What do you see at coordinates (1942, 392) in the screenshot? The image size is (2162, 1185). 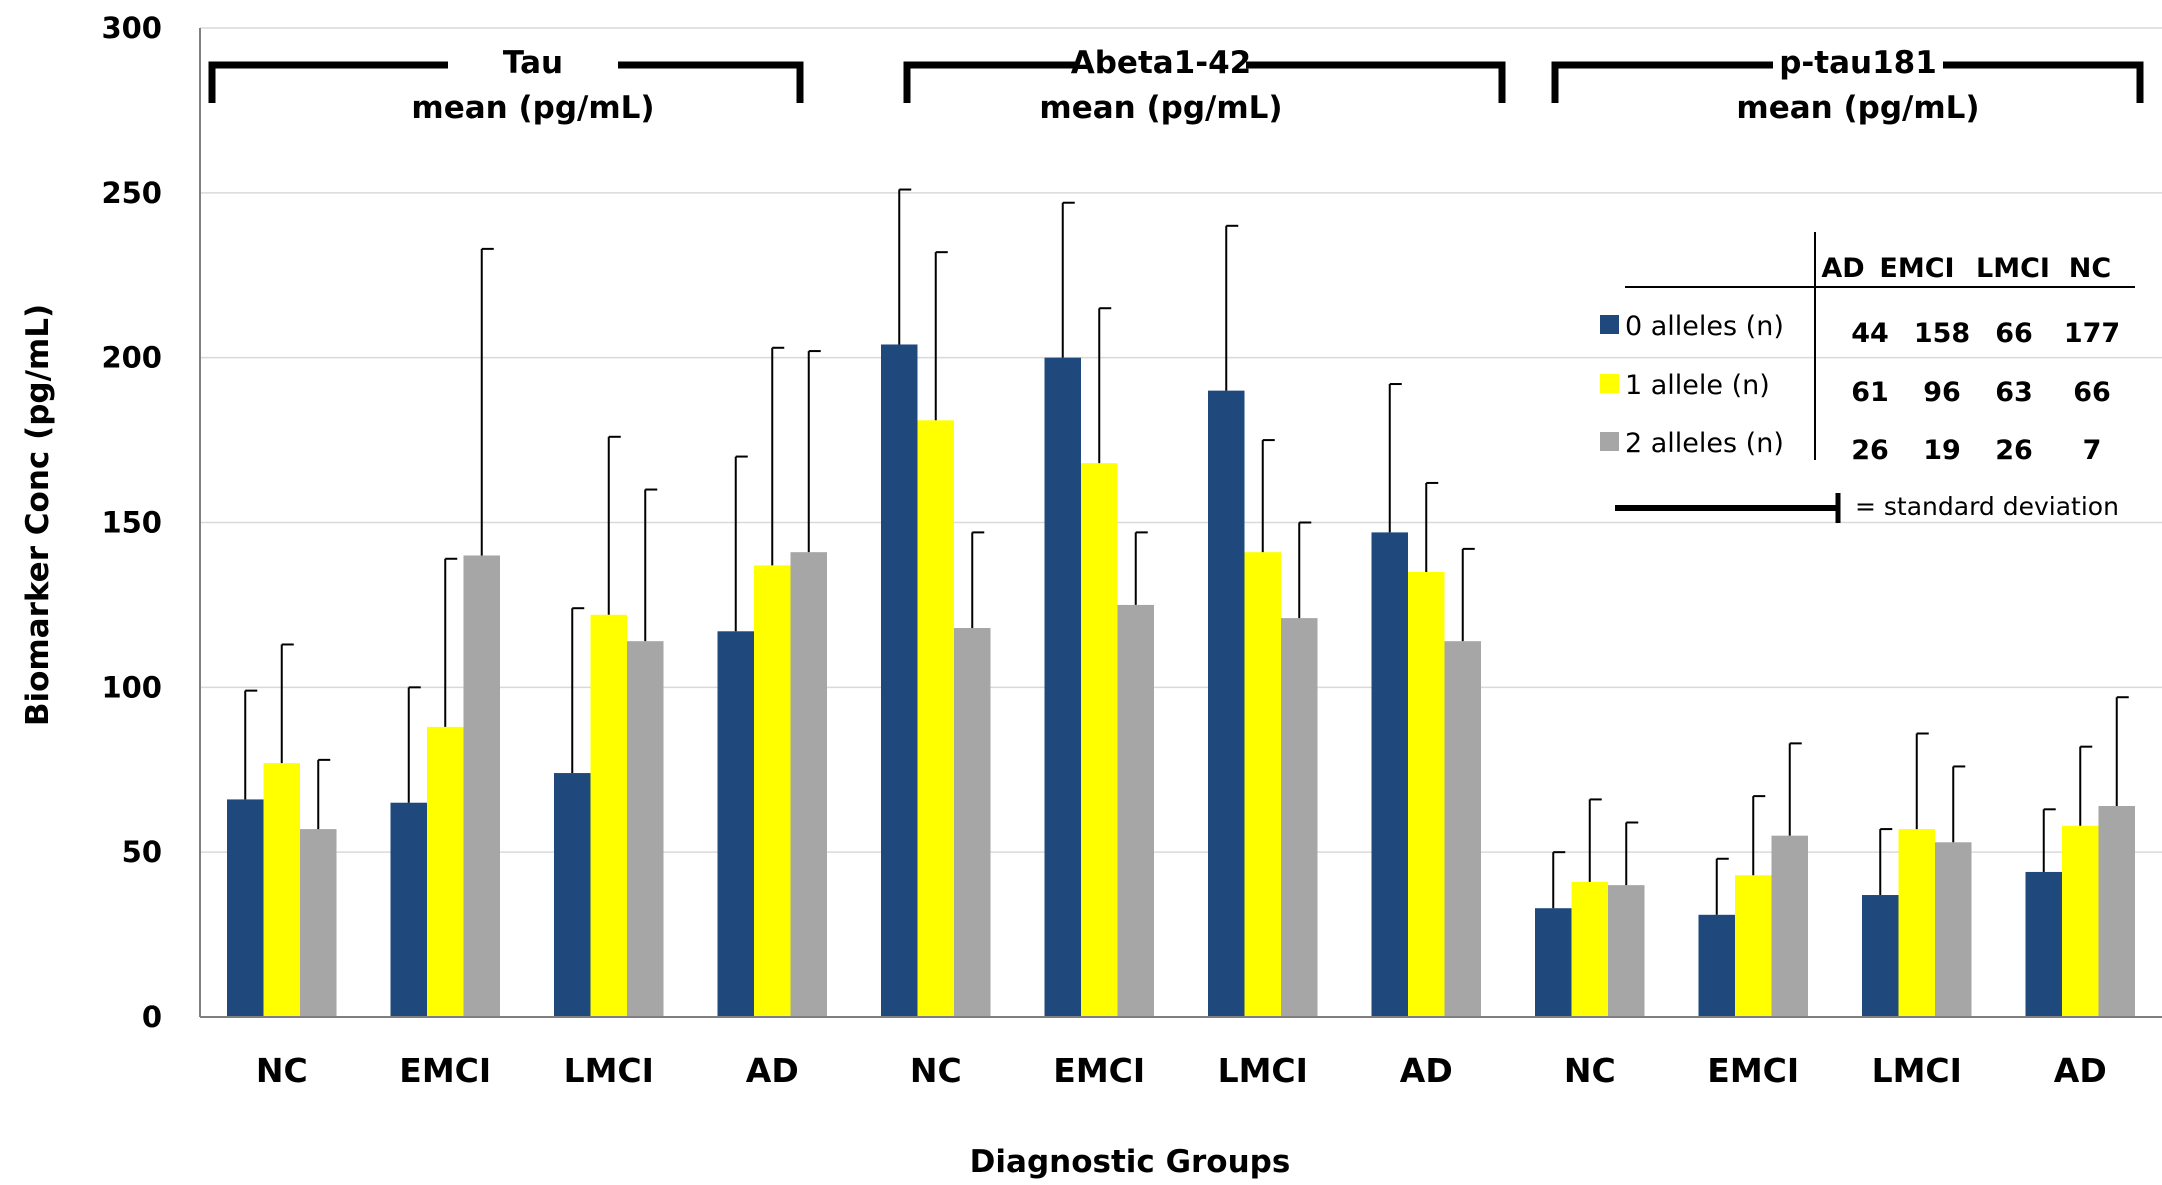 I see `legend-count: 96` at bounding box center [1942, 392].